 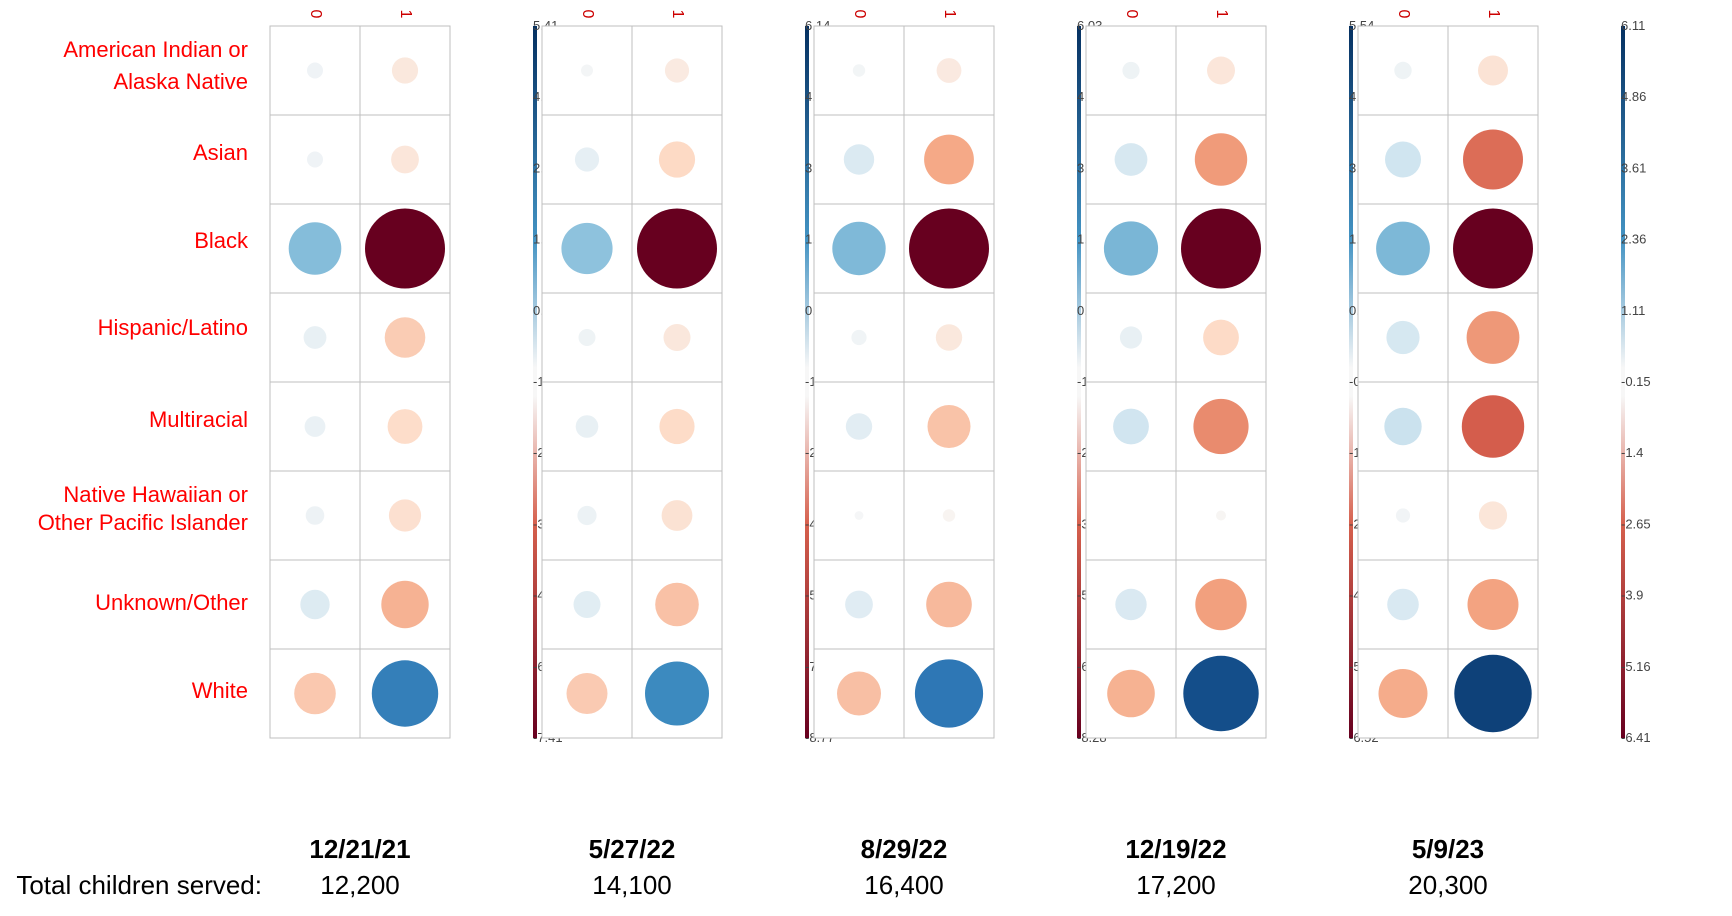 What do you see at coordinates (632, 849) in the screenshot?
I see `panel-date: 5/27/22` at bounding box center [632, 849].